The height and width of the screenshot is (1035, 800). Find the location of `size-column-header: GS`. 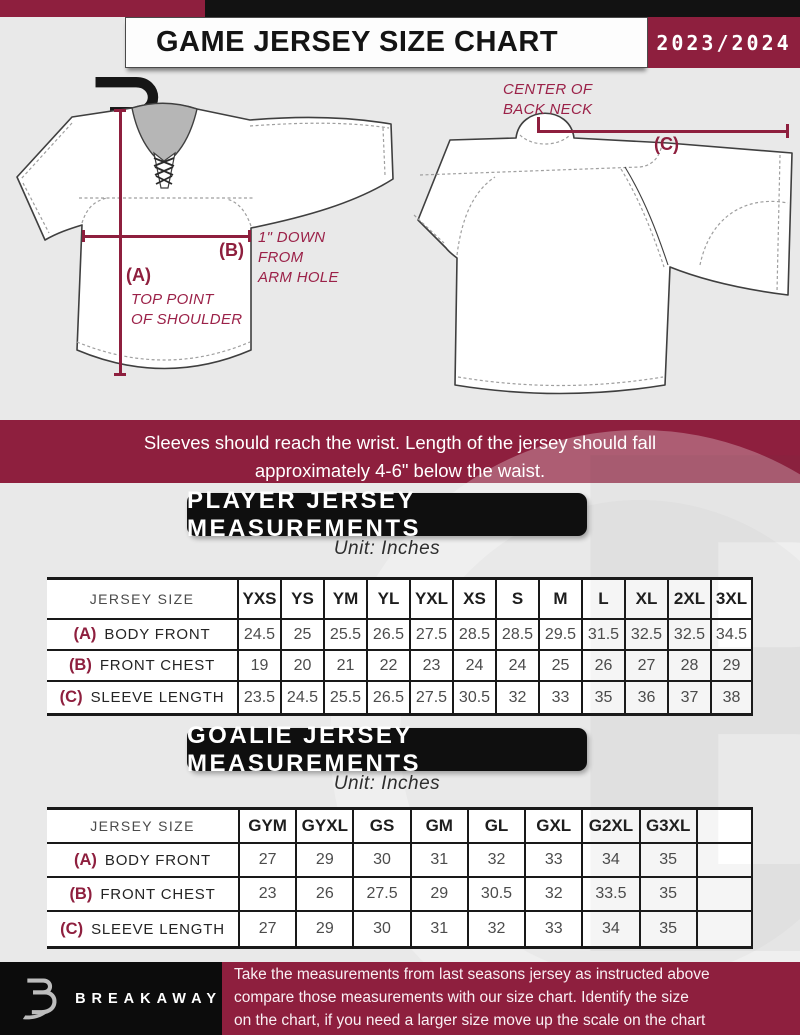

size-column-header: GS is located at coordinates (380, 826).